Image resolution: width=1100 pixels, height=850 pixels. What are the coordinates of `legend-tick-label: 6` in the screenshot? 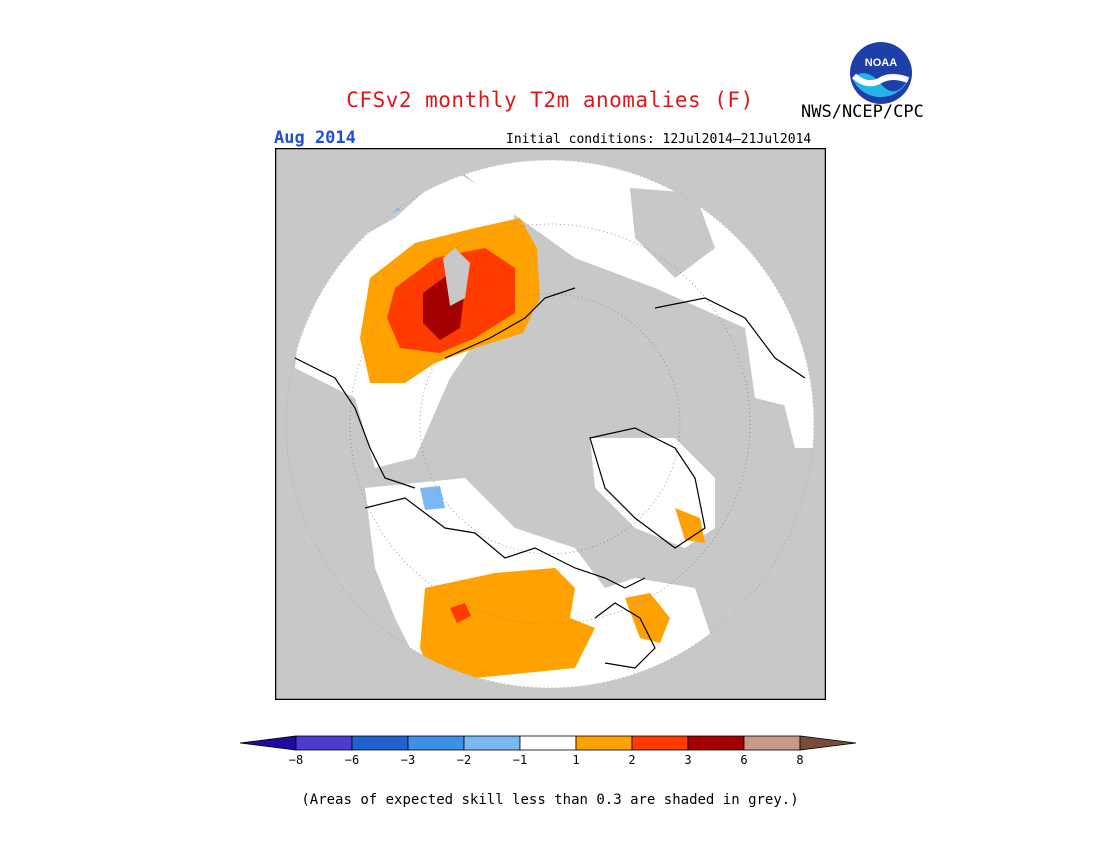 It's located at (743, 760).